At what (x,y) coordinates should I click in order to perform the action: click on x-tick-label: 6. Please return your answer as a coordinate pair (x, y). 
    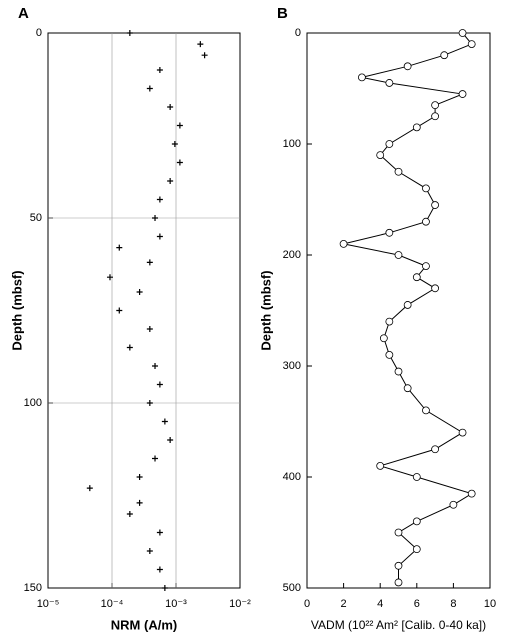
    Looking at the image, I should click on (417, 604).